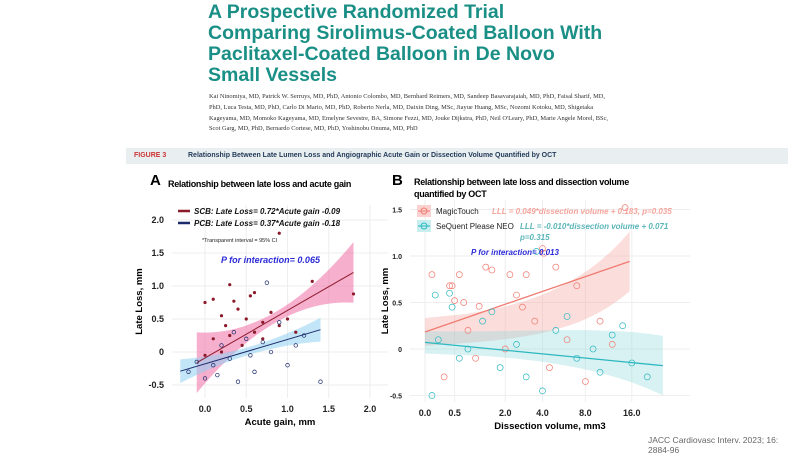 The width and height of the screenshot is (800, 455). What do you see at coordinates (287, 409) in the screenshot?
I see `x-tick-label: 1.0` at bounding box center [287, 409].